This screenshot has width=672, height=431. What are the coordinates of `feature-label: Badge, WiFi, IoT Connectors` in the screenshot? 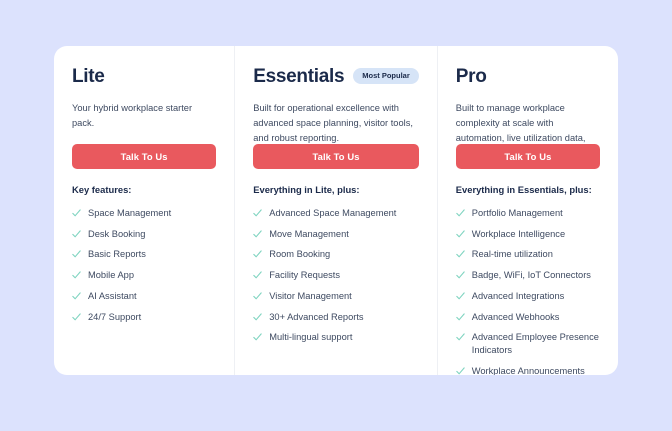 It's located at (531, 275).